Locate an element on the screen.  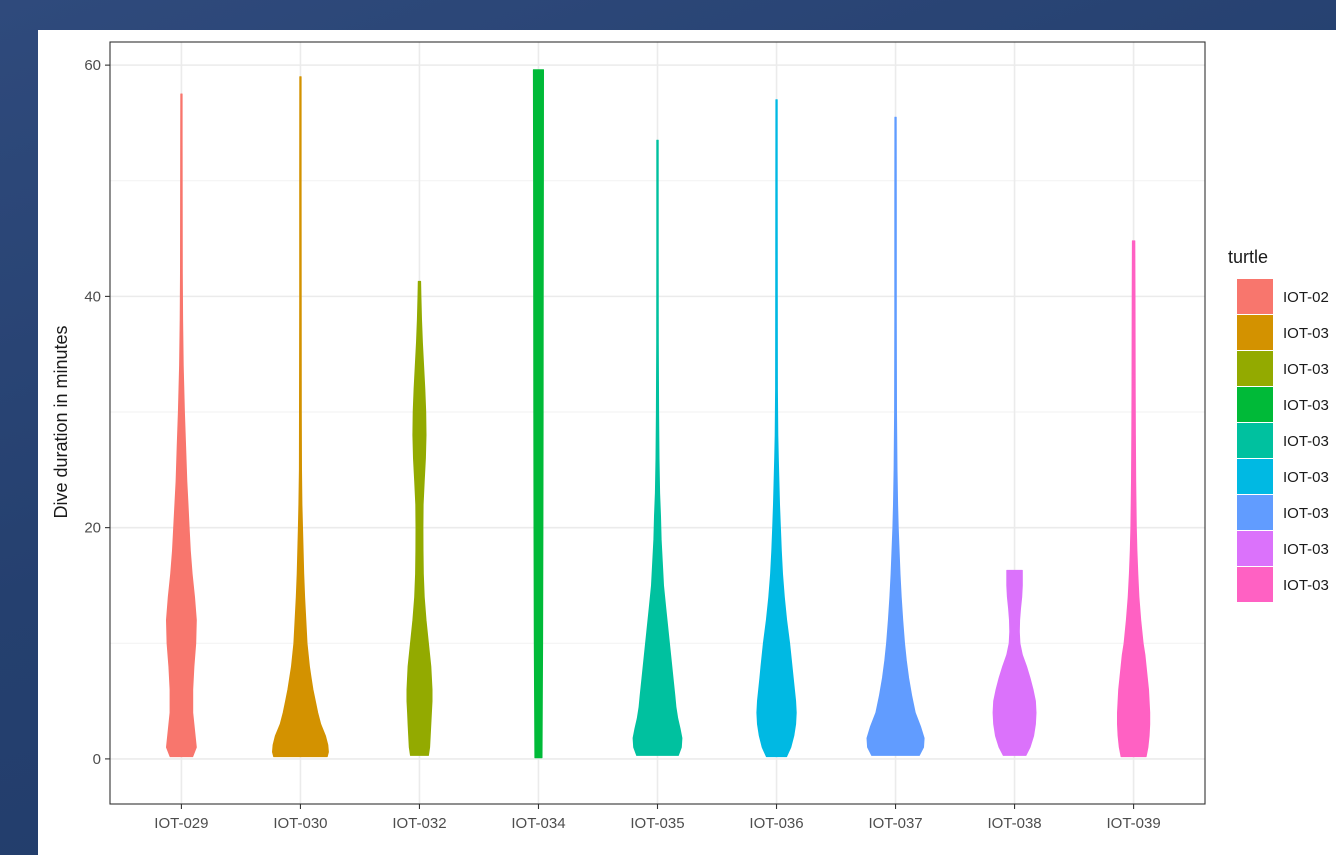
legend-label: IOT-02 is located at coordinates (1306, 297).